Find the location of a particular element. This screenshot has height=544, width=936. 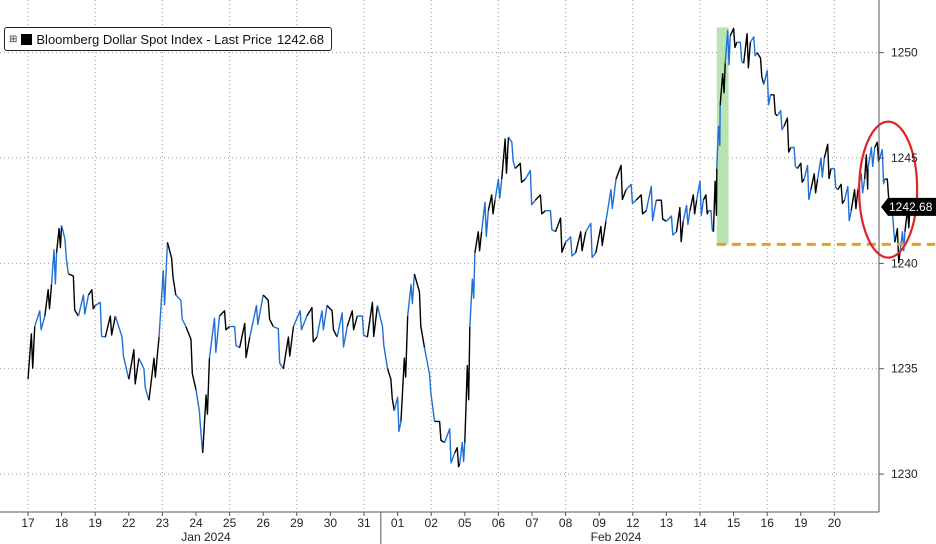

legend-swatch is located at coordinates (27, 39).